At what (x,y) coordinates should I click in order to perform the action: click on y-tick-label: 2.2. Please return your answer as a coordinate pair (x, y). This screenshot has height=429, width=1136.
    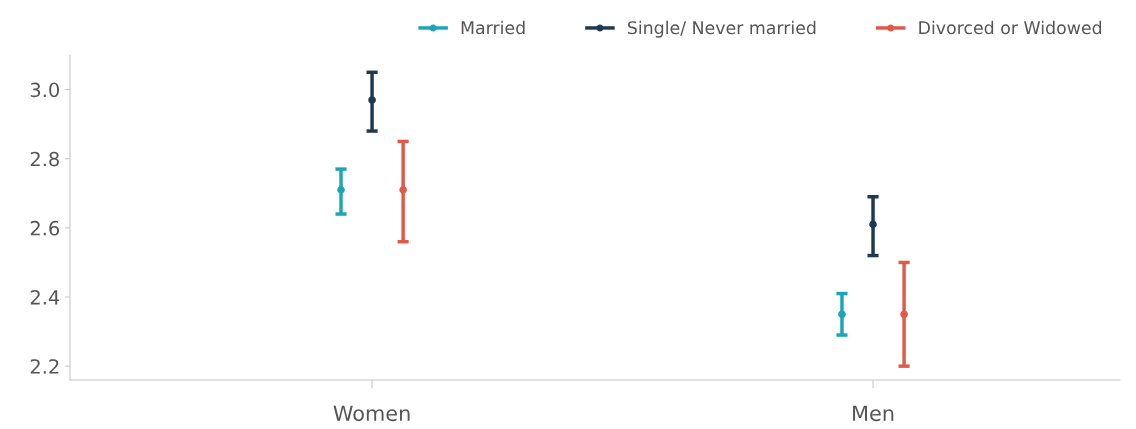
    Looking at the image, I should click on (44, 366).